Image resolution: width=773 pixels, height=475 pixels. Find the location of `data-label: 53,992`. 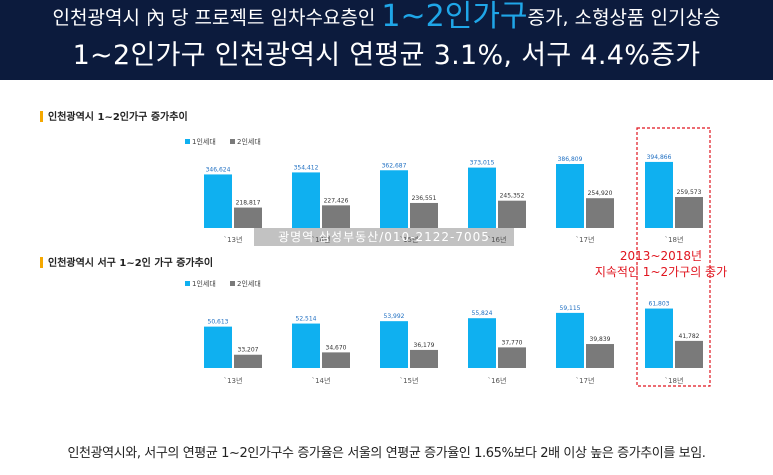

data-label: 53,992 is located at coordinates (394, 316).